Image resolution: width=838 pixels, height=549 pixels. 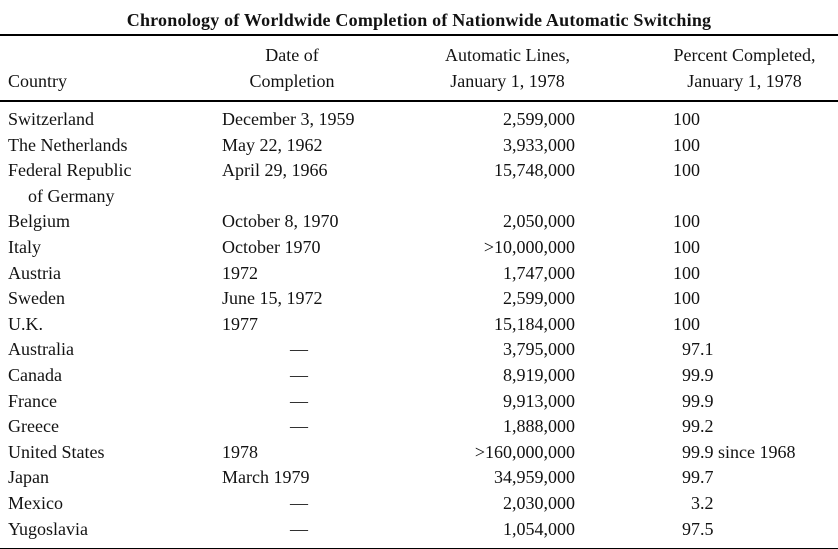 I want to click on completion-date-cell: 1977, so click(x=240, y=323).